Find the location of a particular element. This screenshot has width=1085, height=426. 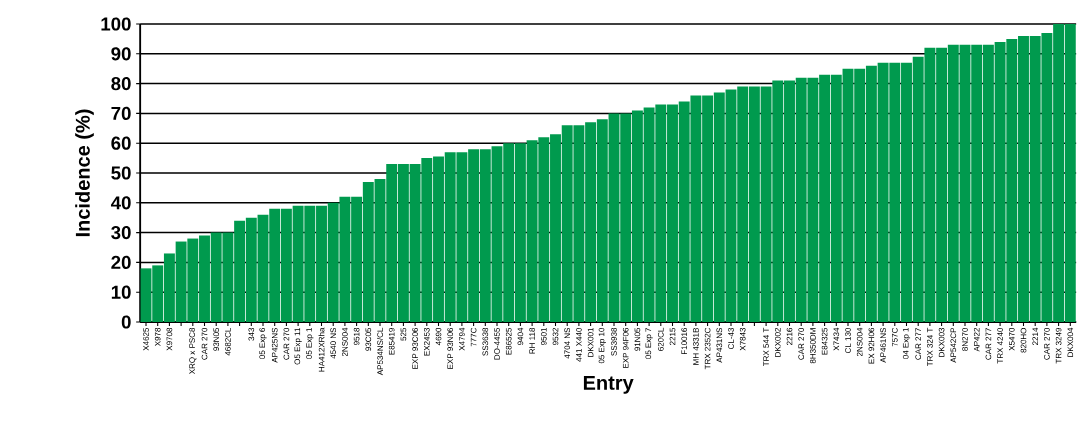

y-tick-label: 100 is located at coordinates (116, 24).